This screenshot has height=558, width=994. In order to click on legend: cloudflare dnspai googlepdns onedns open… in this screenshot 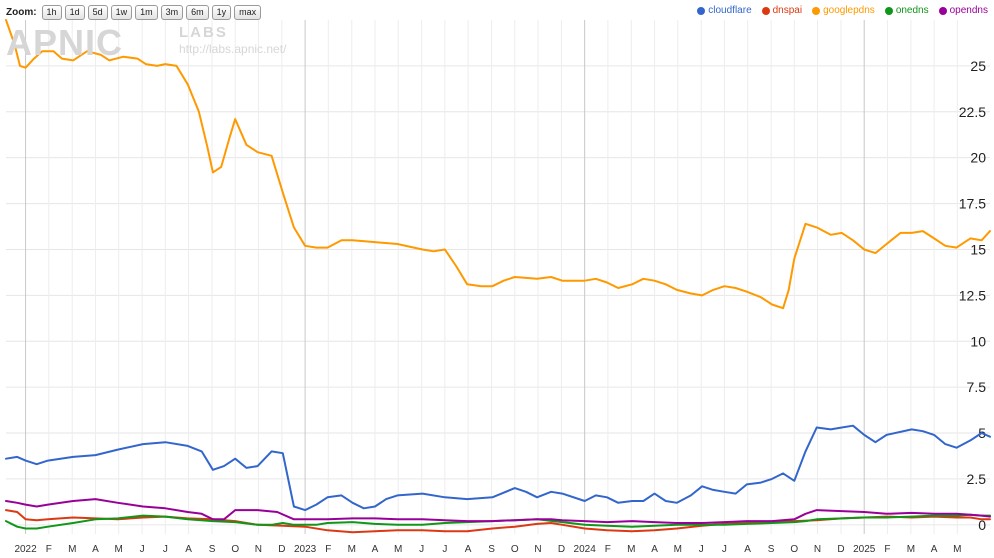, I will do `click(842, 10)`.